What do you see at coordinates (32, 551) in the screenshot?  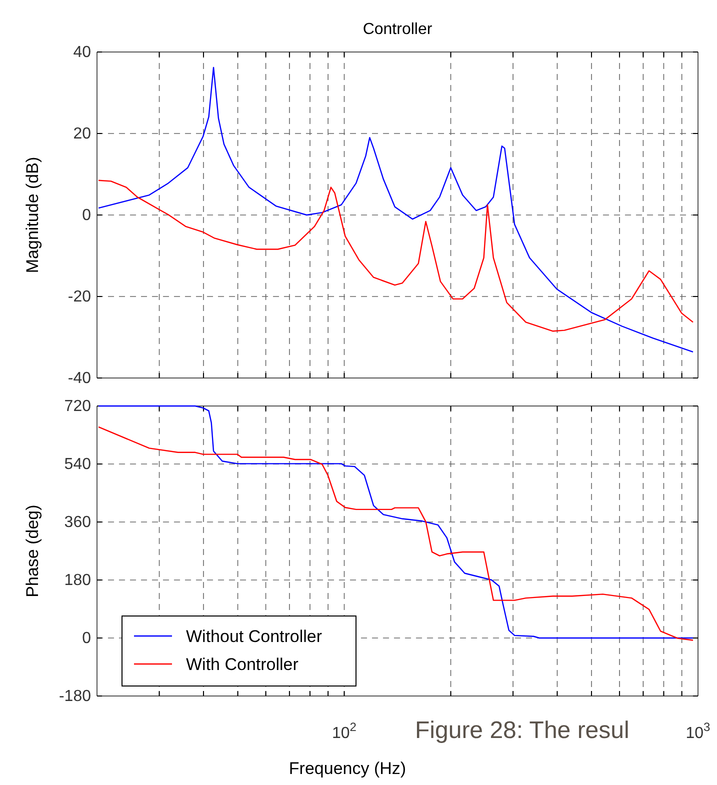 I see `y-axis-title: Phase (deg)` at bounding box center [32, 551].